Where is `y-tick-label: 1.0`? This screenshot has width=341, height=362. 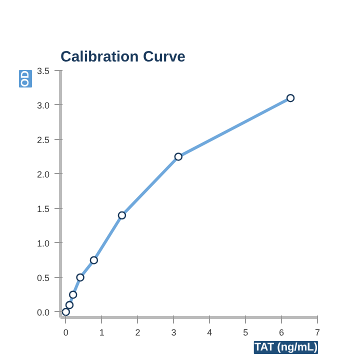
y-tick-label: 1.0 is located at coordinates (43, 243).